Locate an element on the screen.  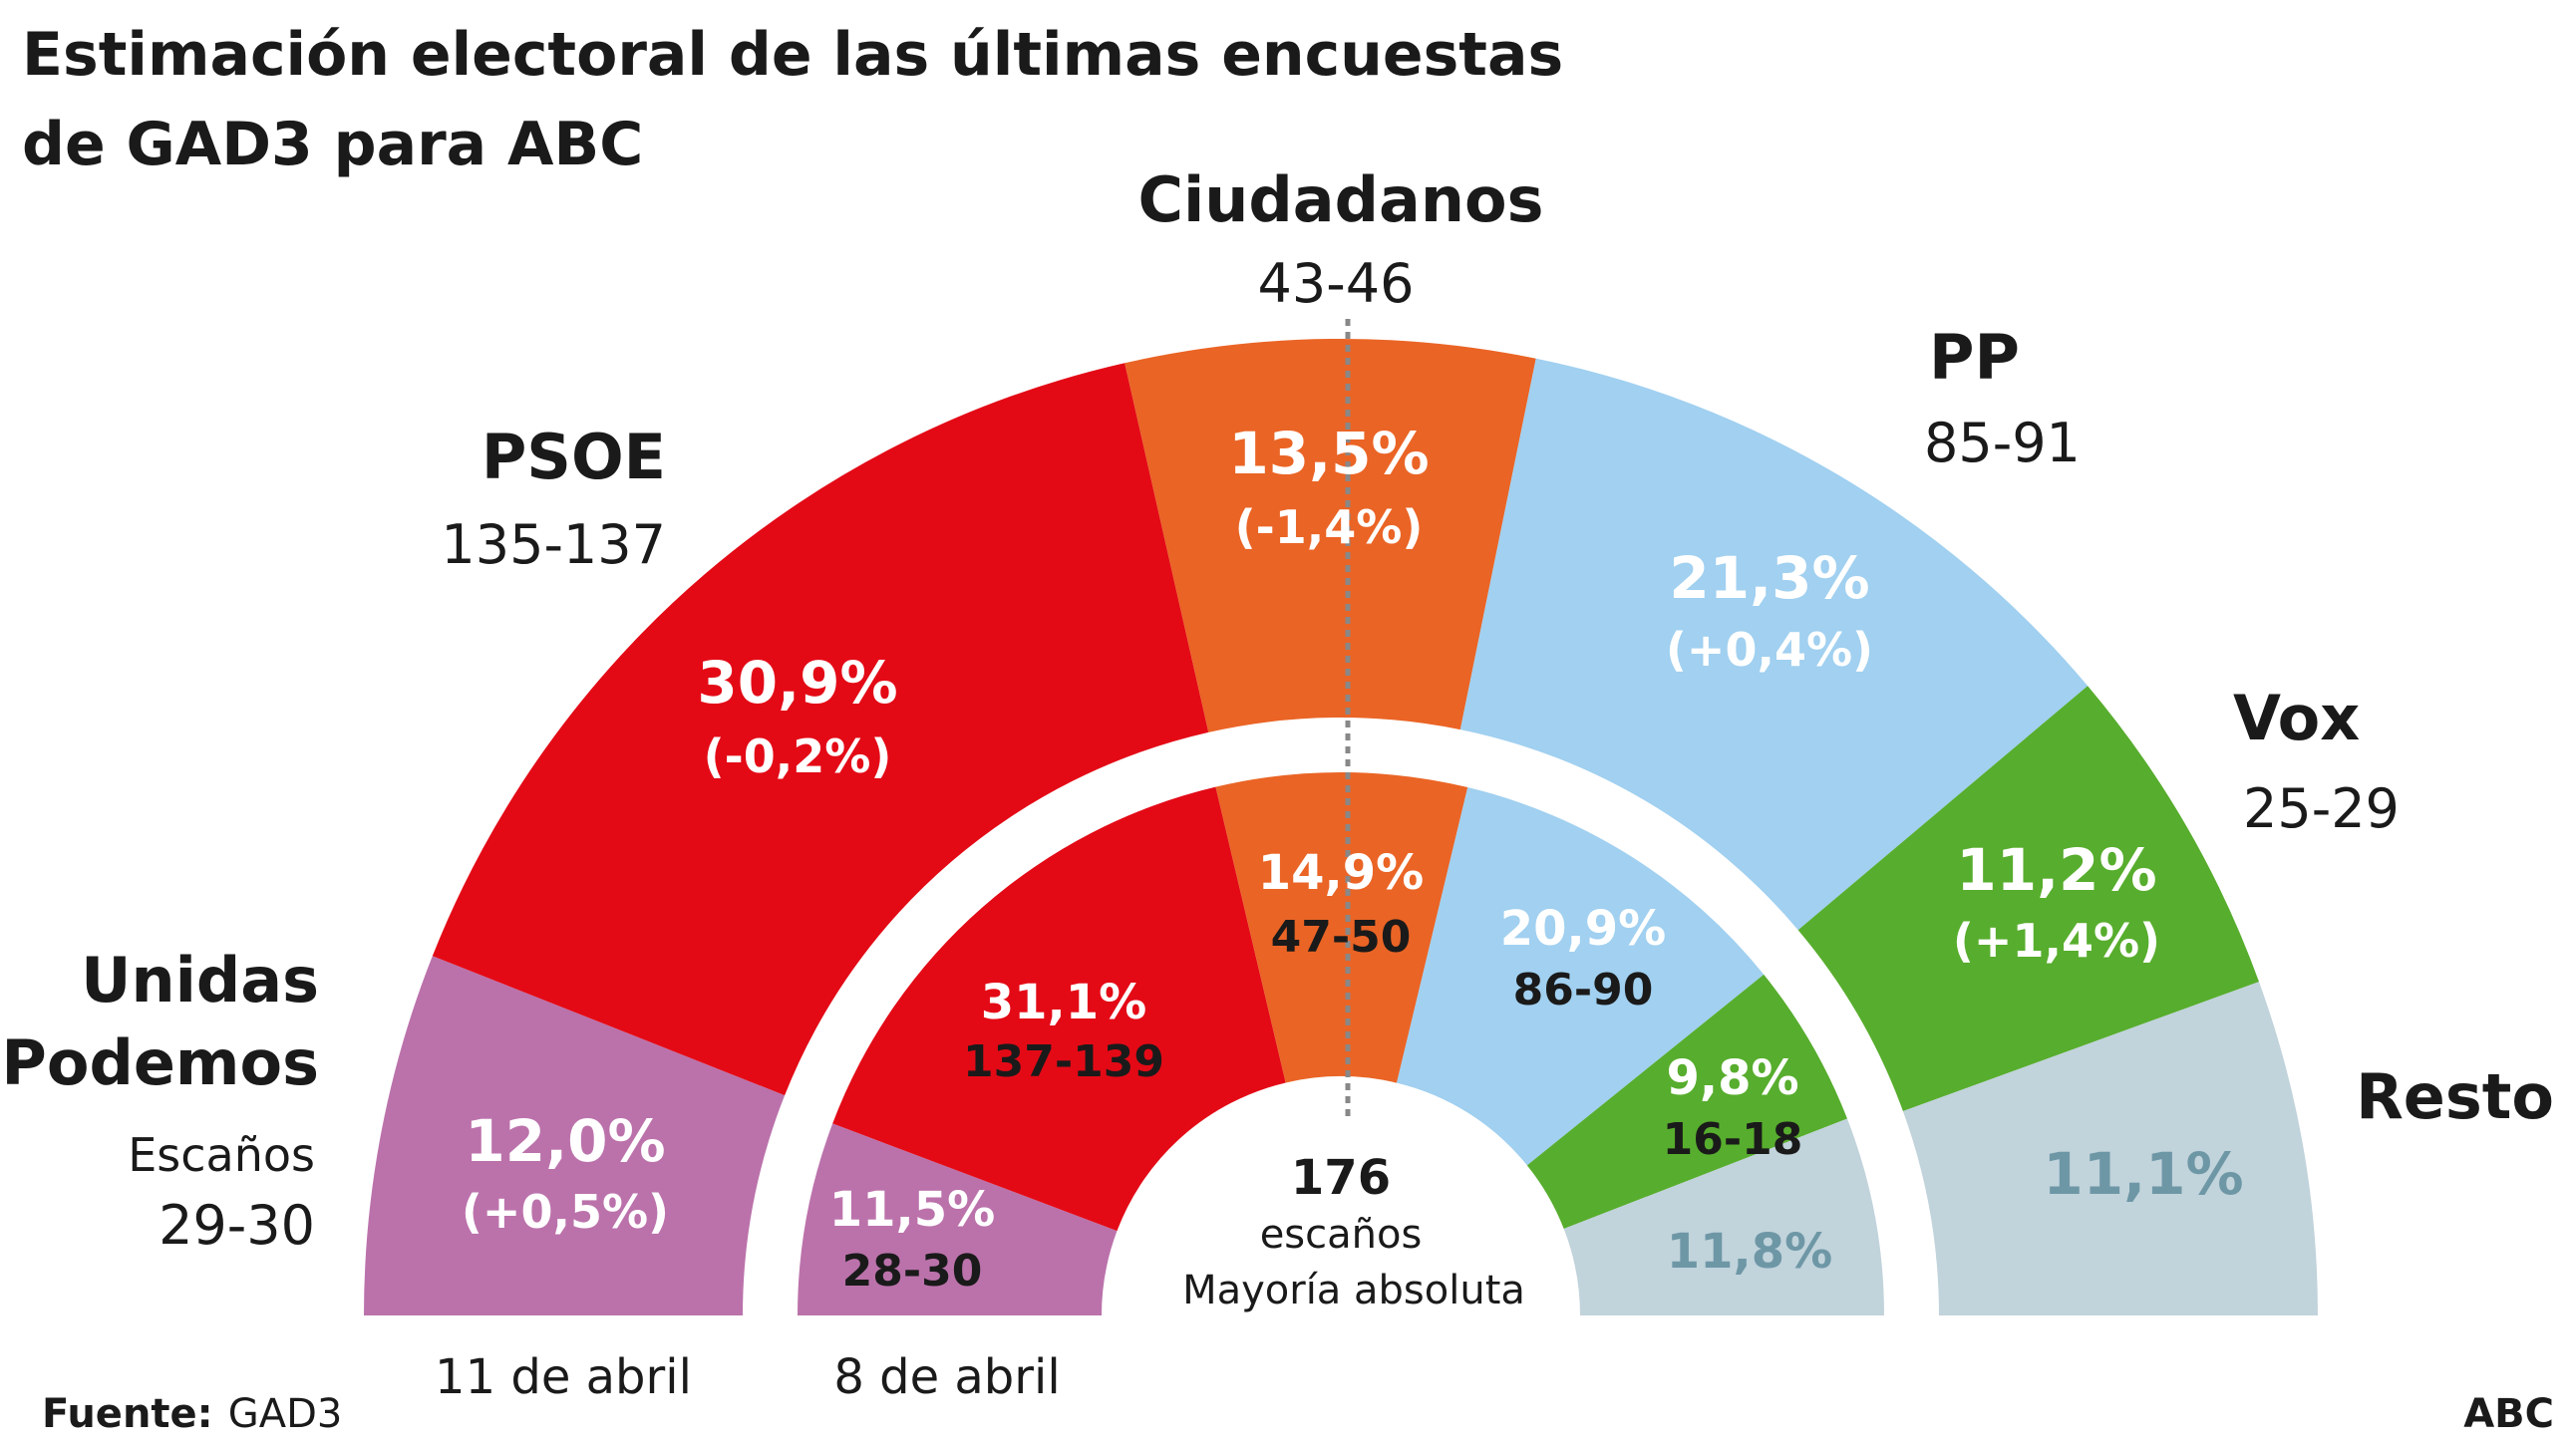
arc-pp-inner is located at coordinates (1581, 976).